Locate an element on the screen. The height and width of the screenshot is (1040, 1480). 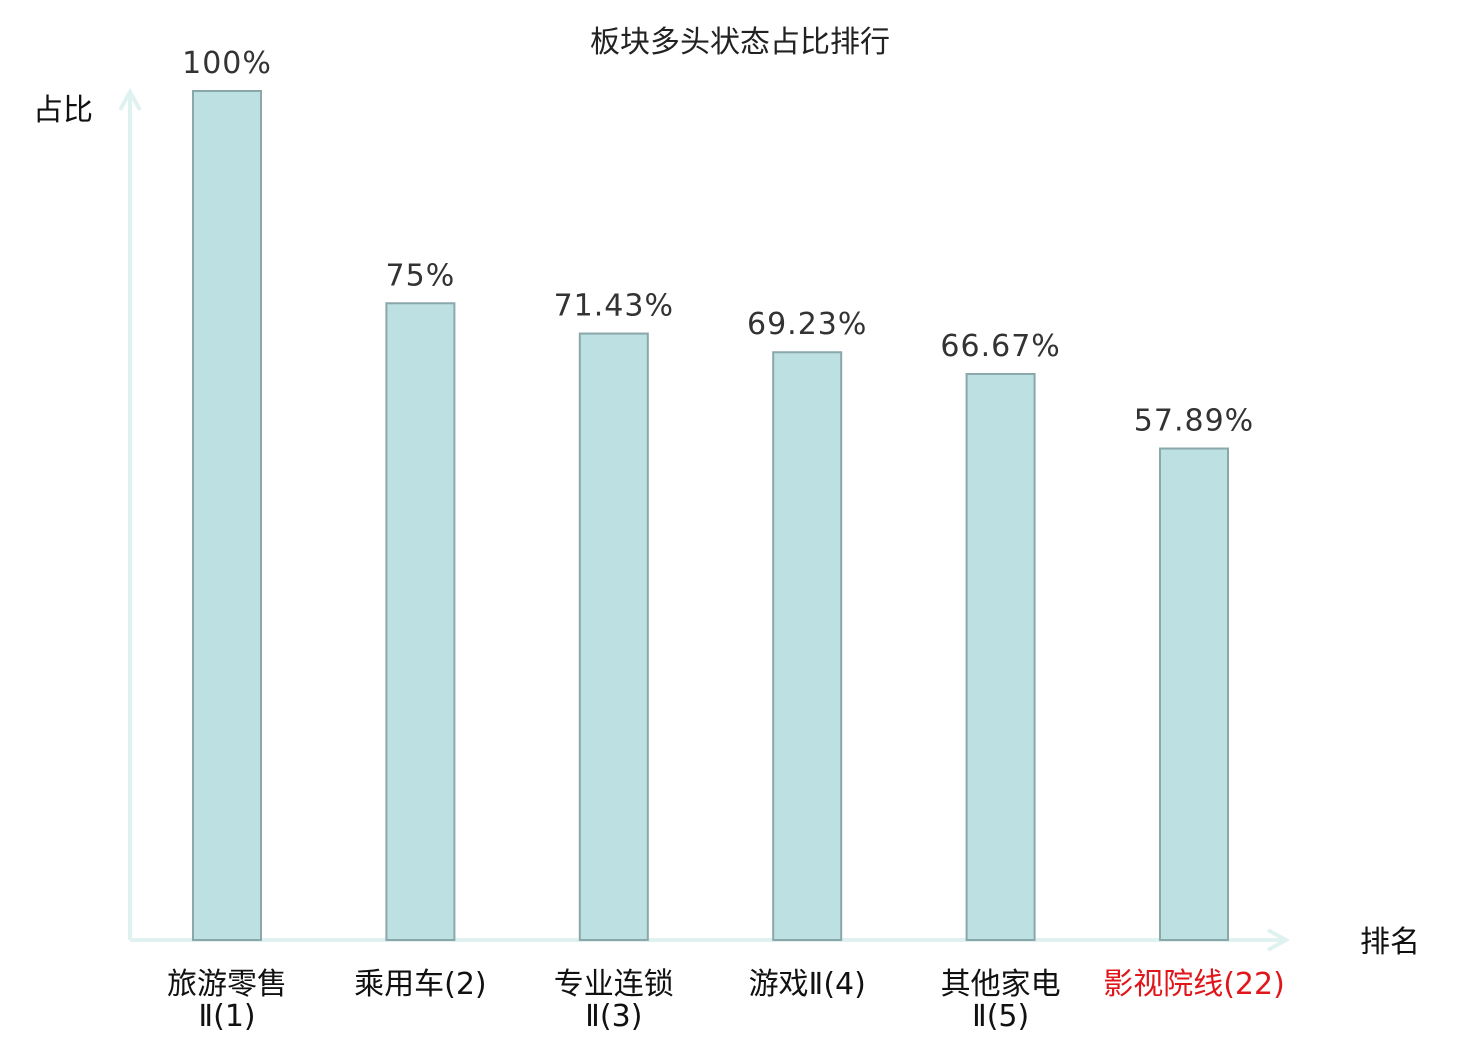
y-axis-arrow is located at coordinates (130, 99).